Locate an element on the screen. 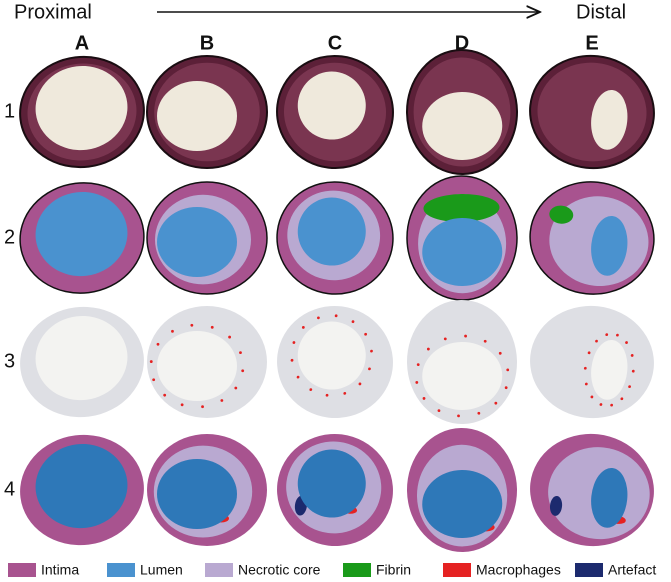  row-label: 4 is located at coordinates (9, 489).